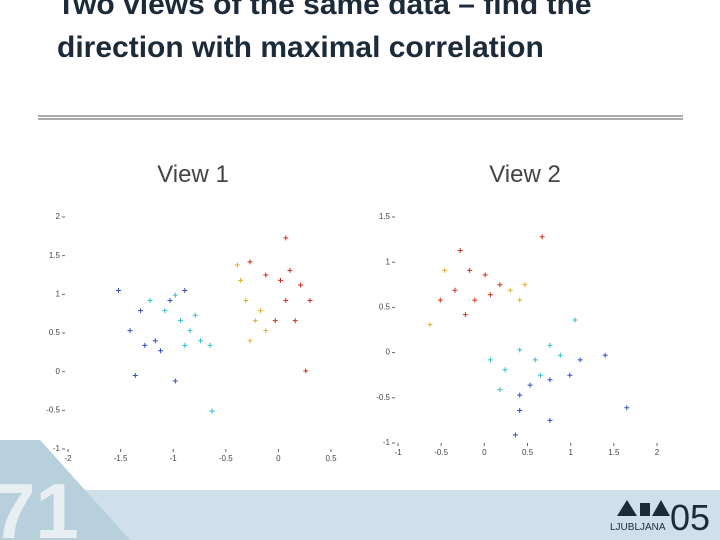 The image size is (720, 540). I want to click on x-tick-label: -1.5, so click(121, 458).